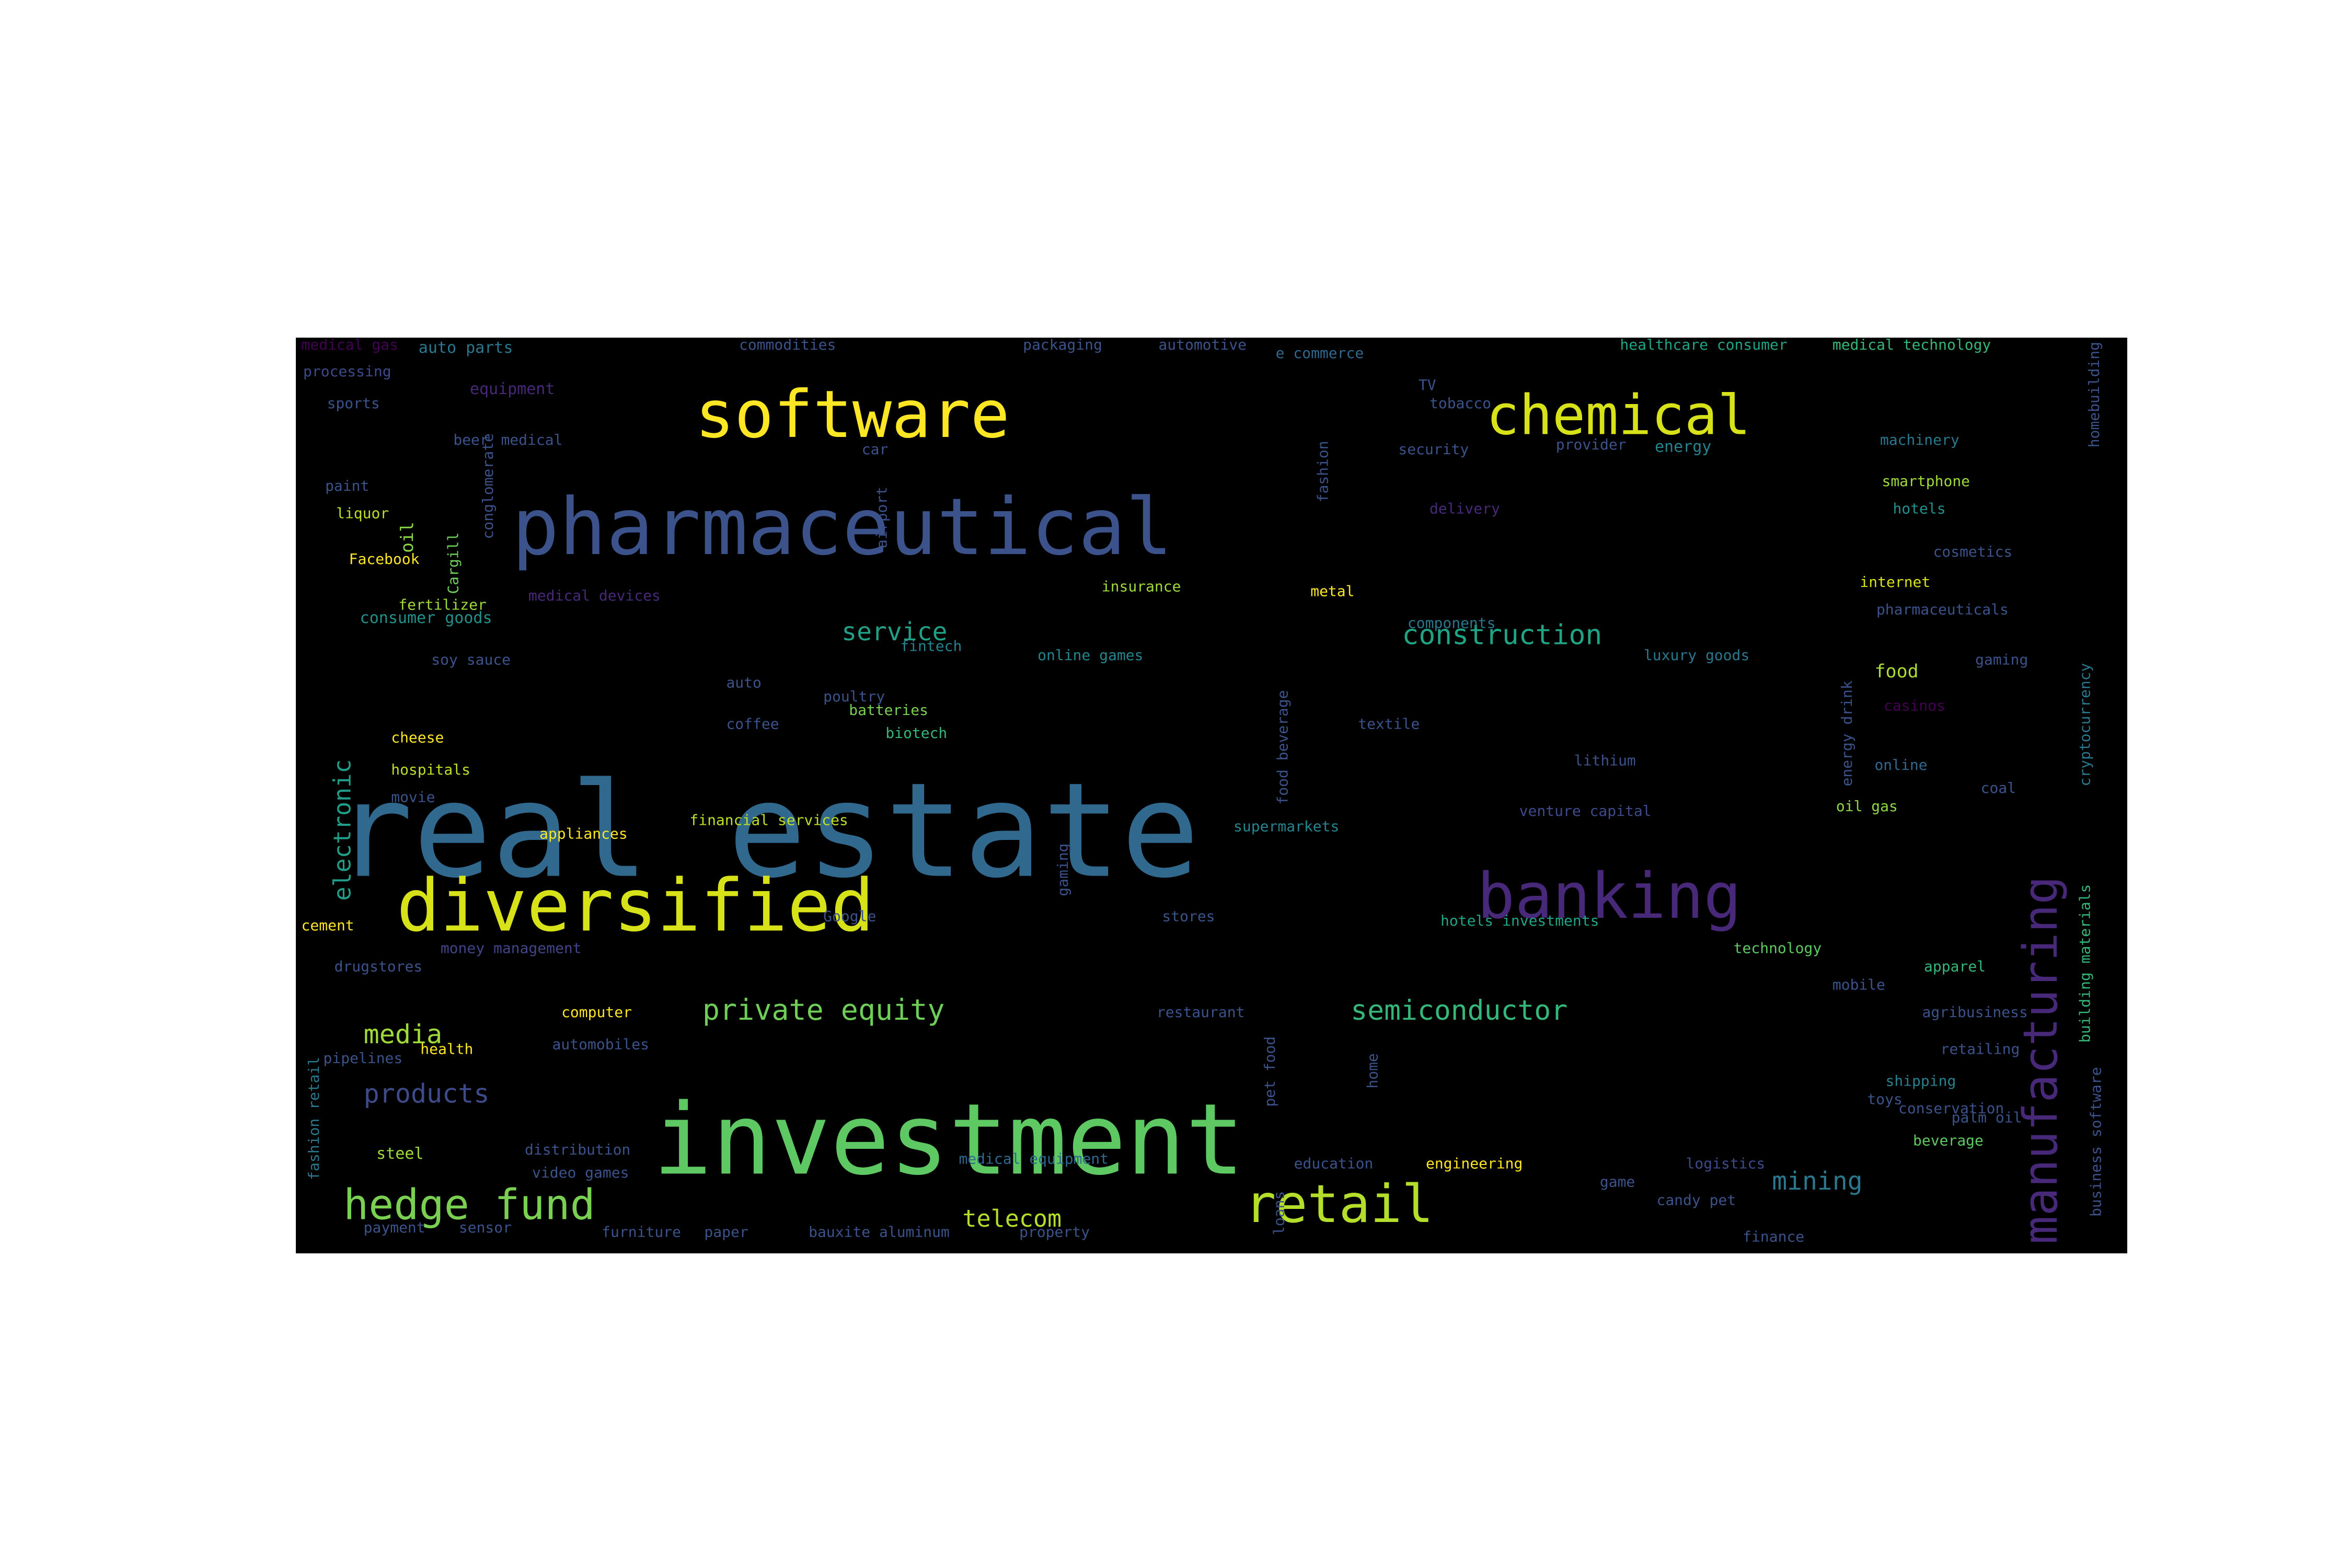 Image resolution: width=2352 pixels, height=1568 pixels. What do you see at coordinates (1433, 449) in the screenshot?
I see `word-security: security` at bounding box center [1433, 449].